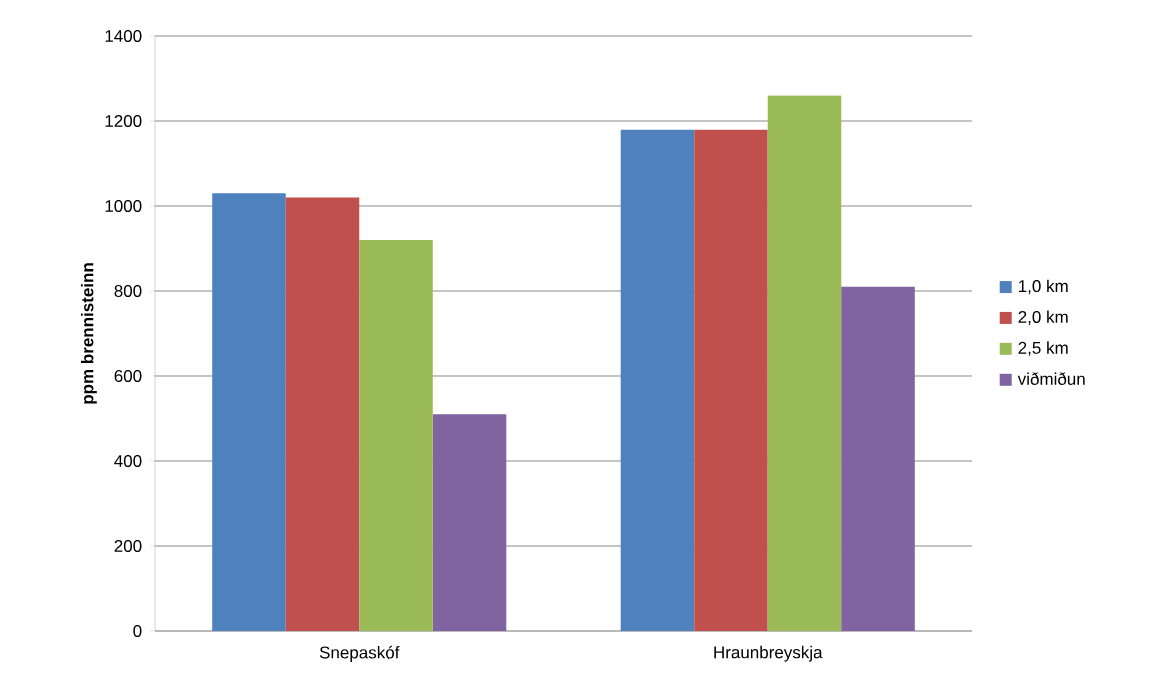  Describe the element at coordinates (1051, 378) in the screenshot. I see `legend-label: viðmiðun` at that location.